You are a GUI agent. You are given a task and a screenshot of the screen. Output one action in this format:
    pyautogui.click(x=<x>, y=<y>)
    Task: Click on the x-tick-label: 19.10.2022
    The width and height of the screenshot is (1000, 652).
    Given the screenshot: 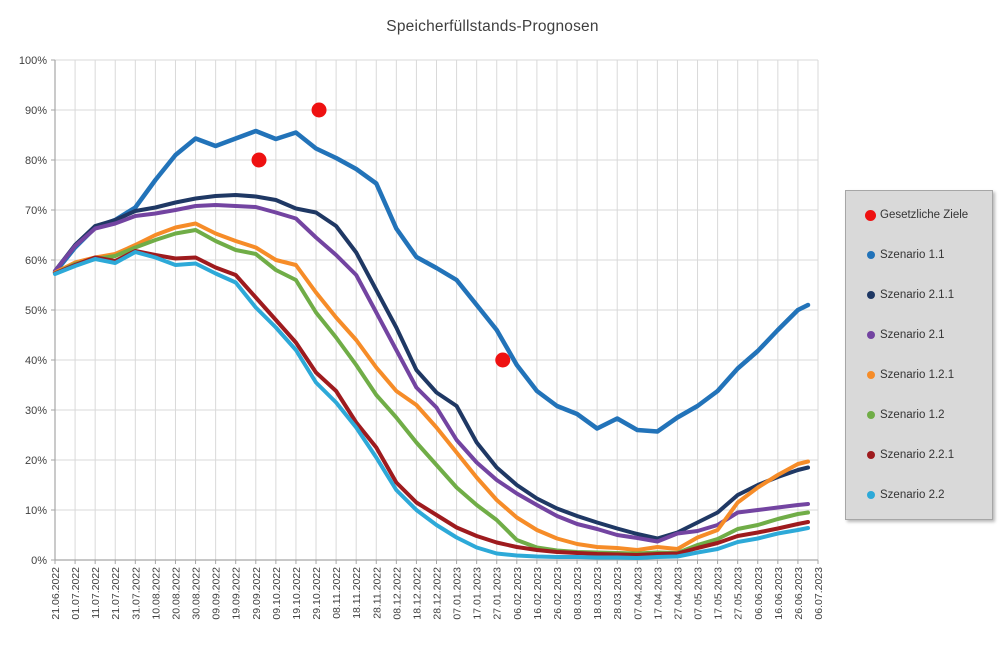 What is the action you would take?
    pyautogui.click(x=297, y=593)
    